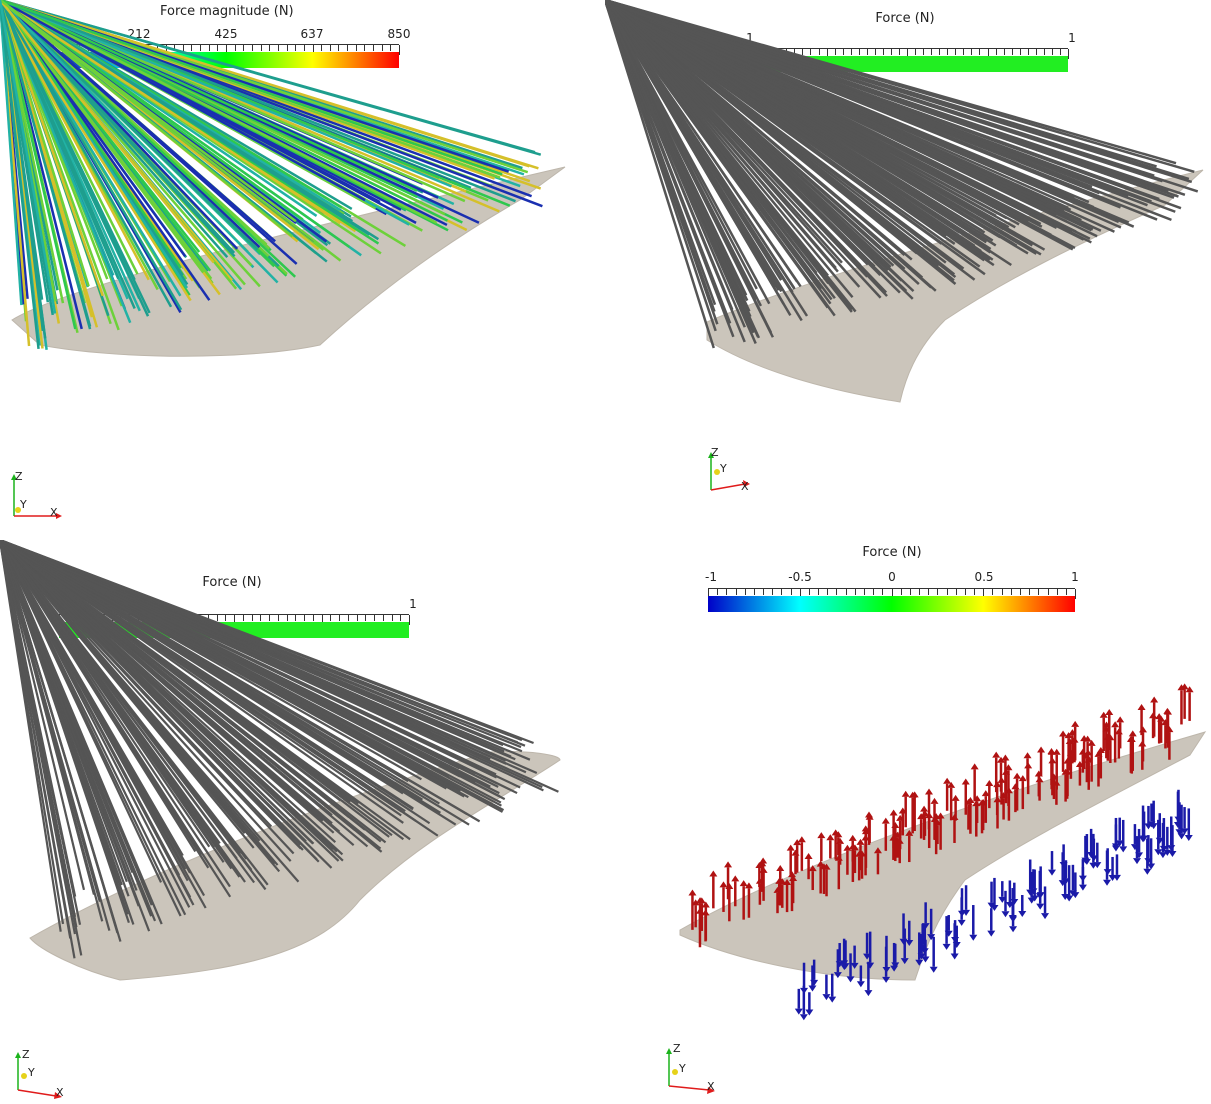 The width and height of the screenshot is (1211, 1104). What do you see at coordinates (227, 11) in the screenshot?
I see `colorbar-title: Force magnitude (N)` at bounding box center [227, 11].